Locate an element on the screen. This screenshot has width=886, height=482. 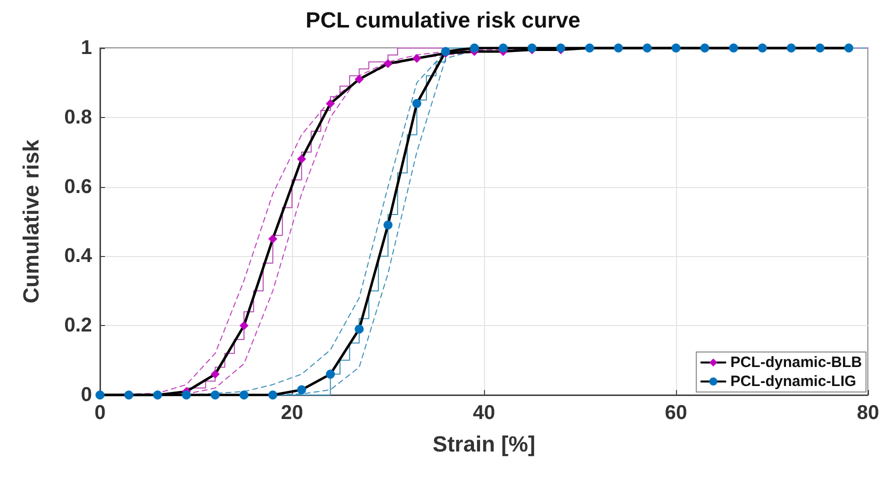
y-tick-label: 0 is located at coordinates (86, 395).